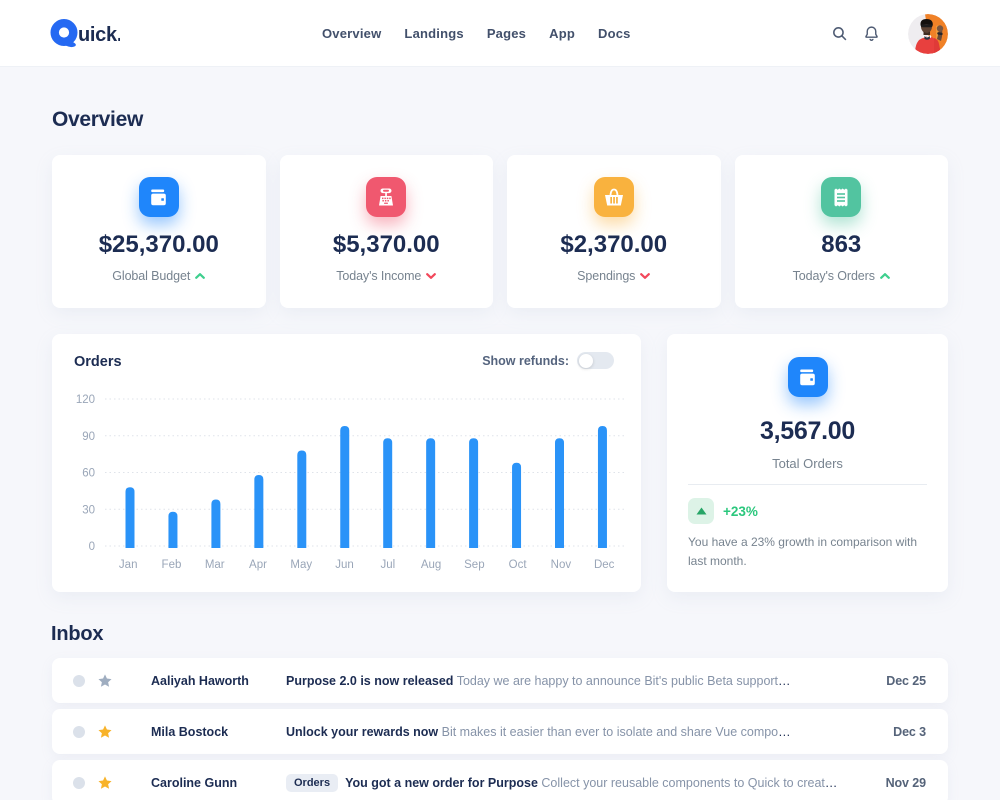 The height and width of the screenshot is (800, 1000). I want to click on svg-text: 60, so click(88, 474).